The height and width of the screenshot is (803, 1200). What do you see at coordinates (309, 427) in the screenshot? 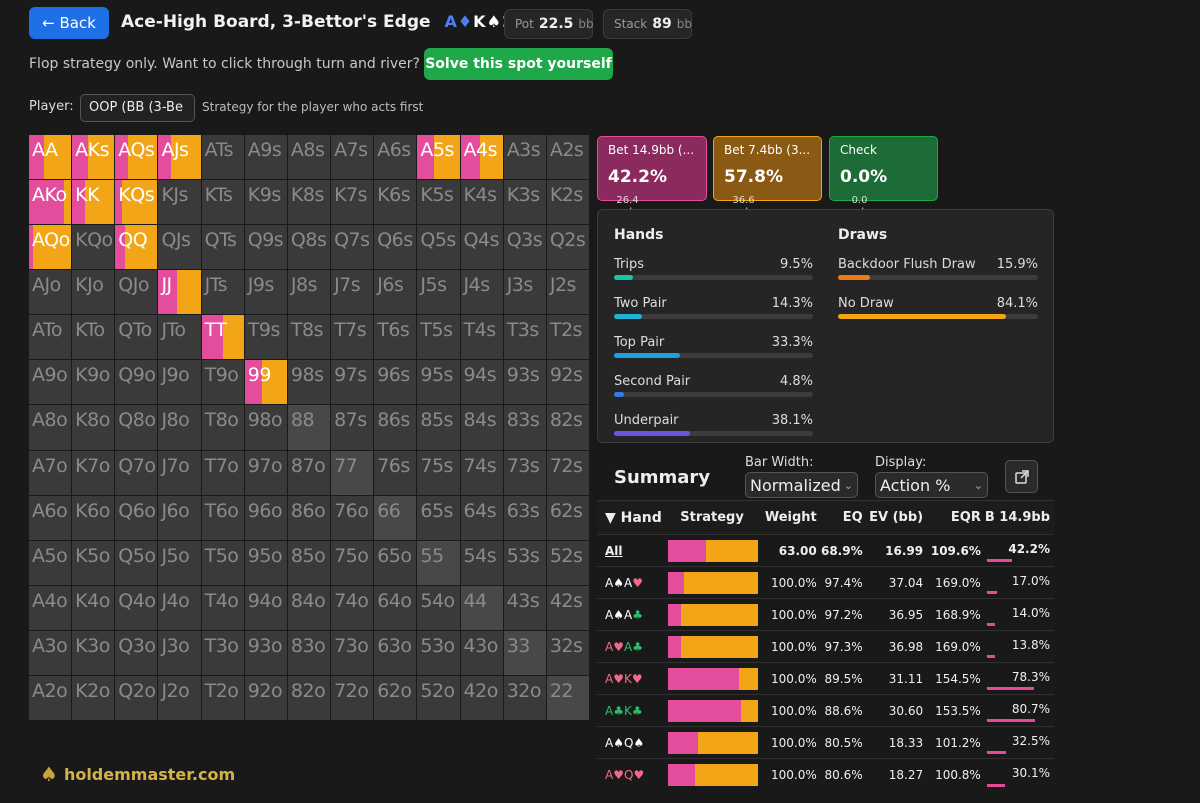
I see `grid-cell-88: 88` at bounding box center [309, 427].